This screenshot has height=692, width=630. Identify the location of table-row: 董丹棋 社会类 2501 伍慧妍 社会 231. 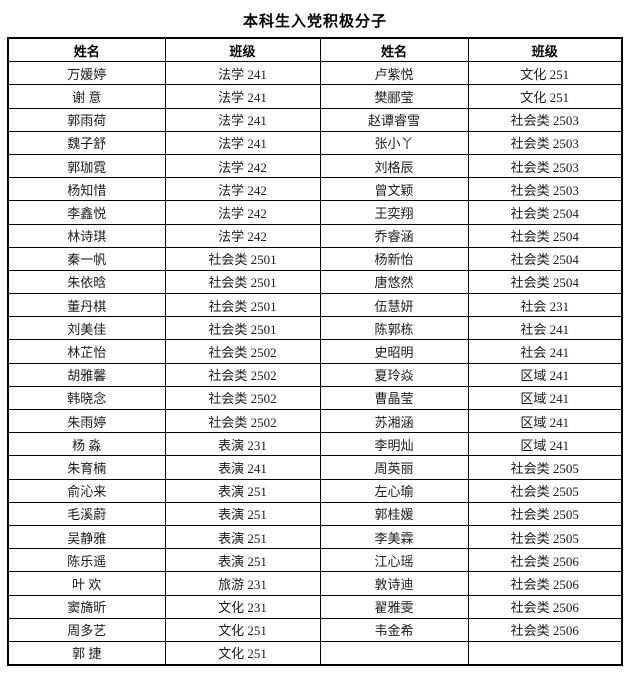
(315, 305).